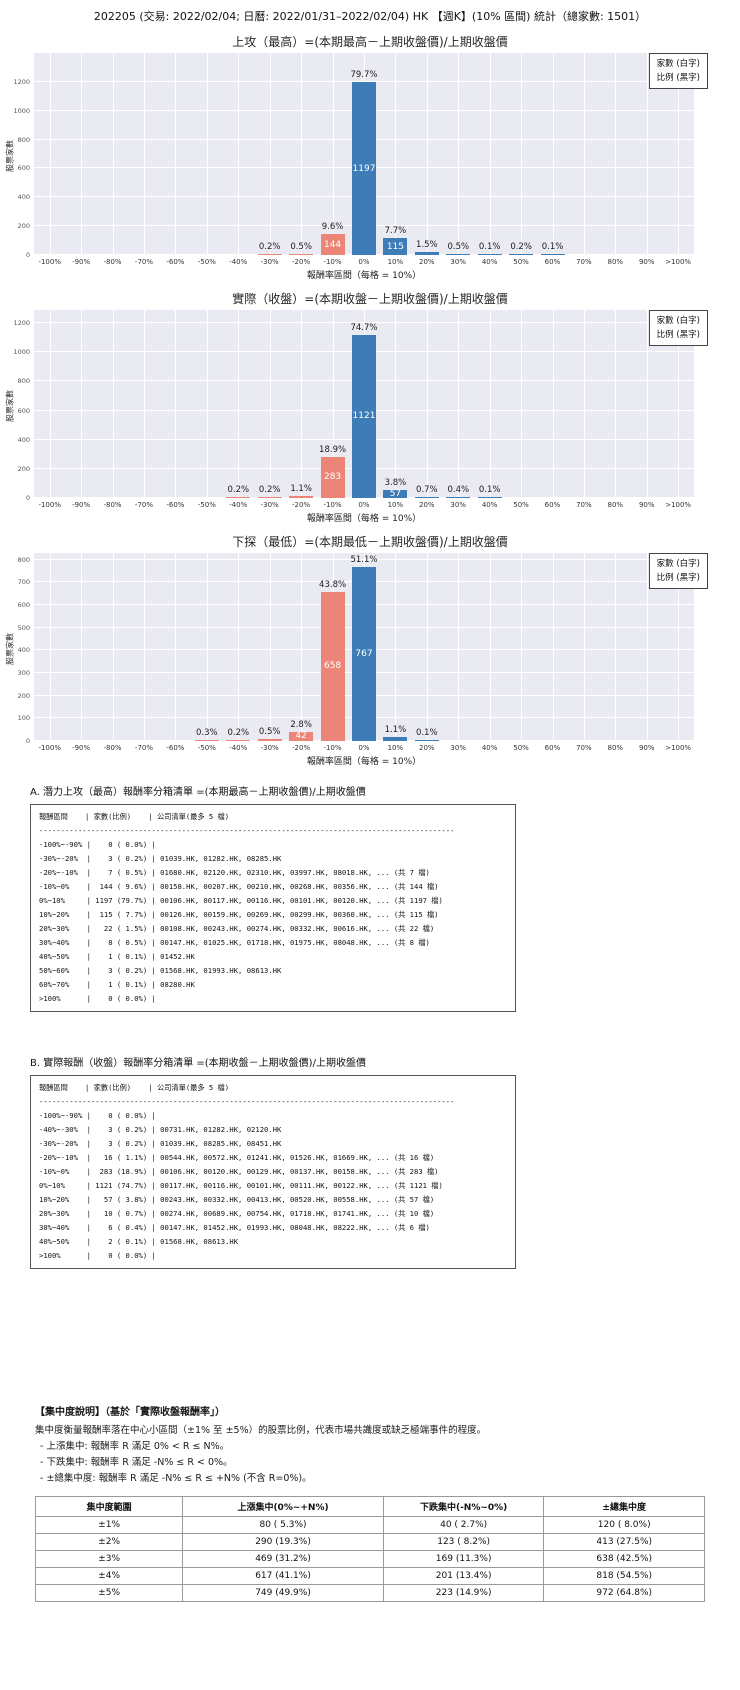 The height and width of the screenshot is (1690, 740). Describe the element at coordinates (283, 1506) in the screenshot. I see `table-header-cell: 上漲集中(0%~+N%)` at that location.